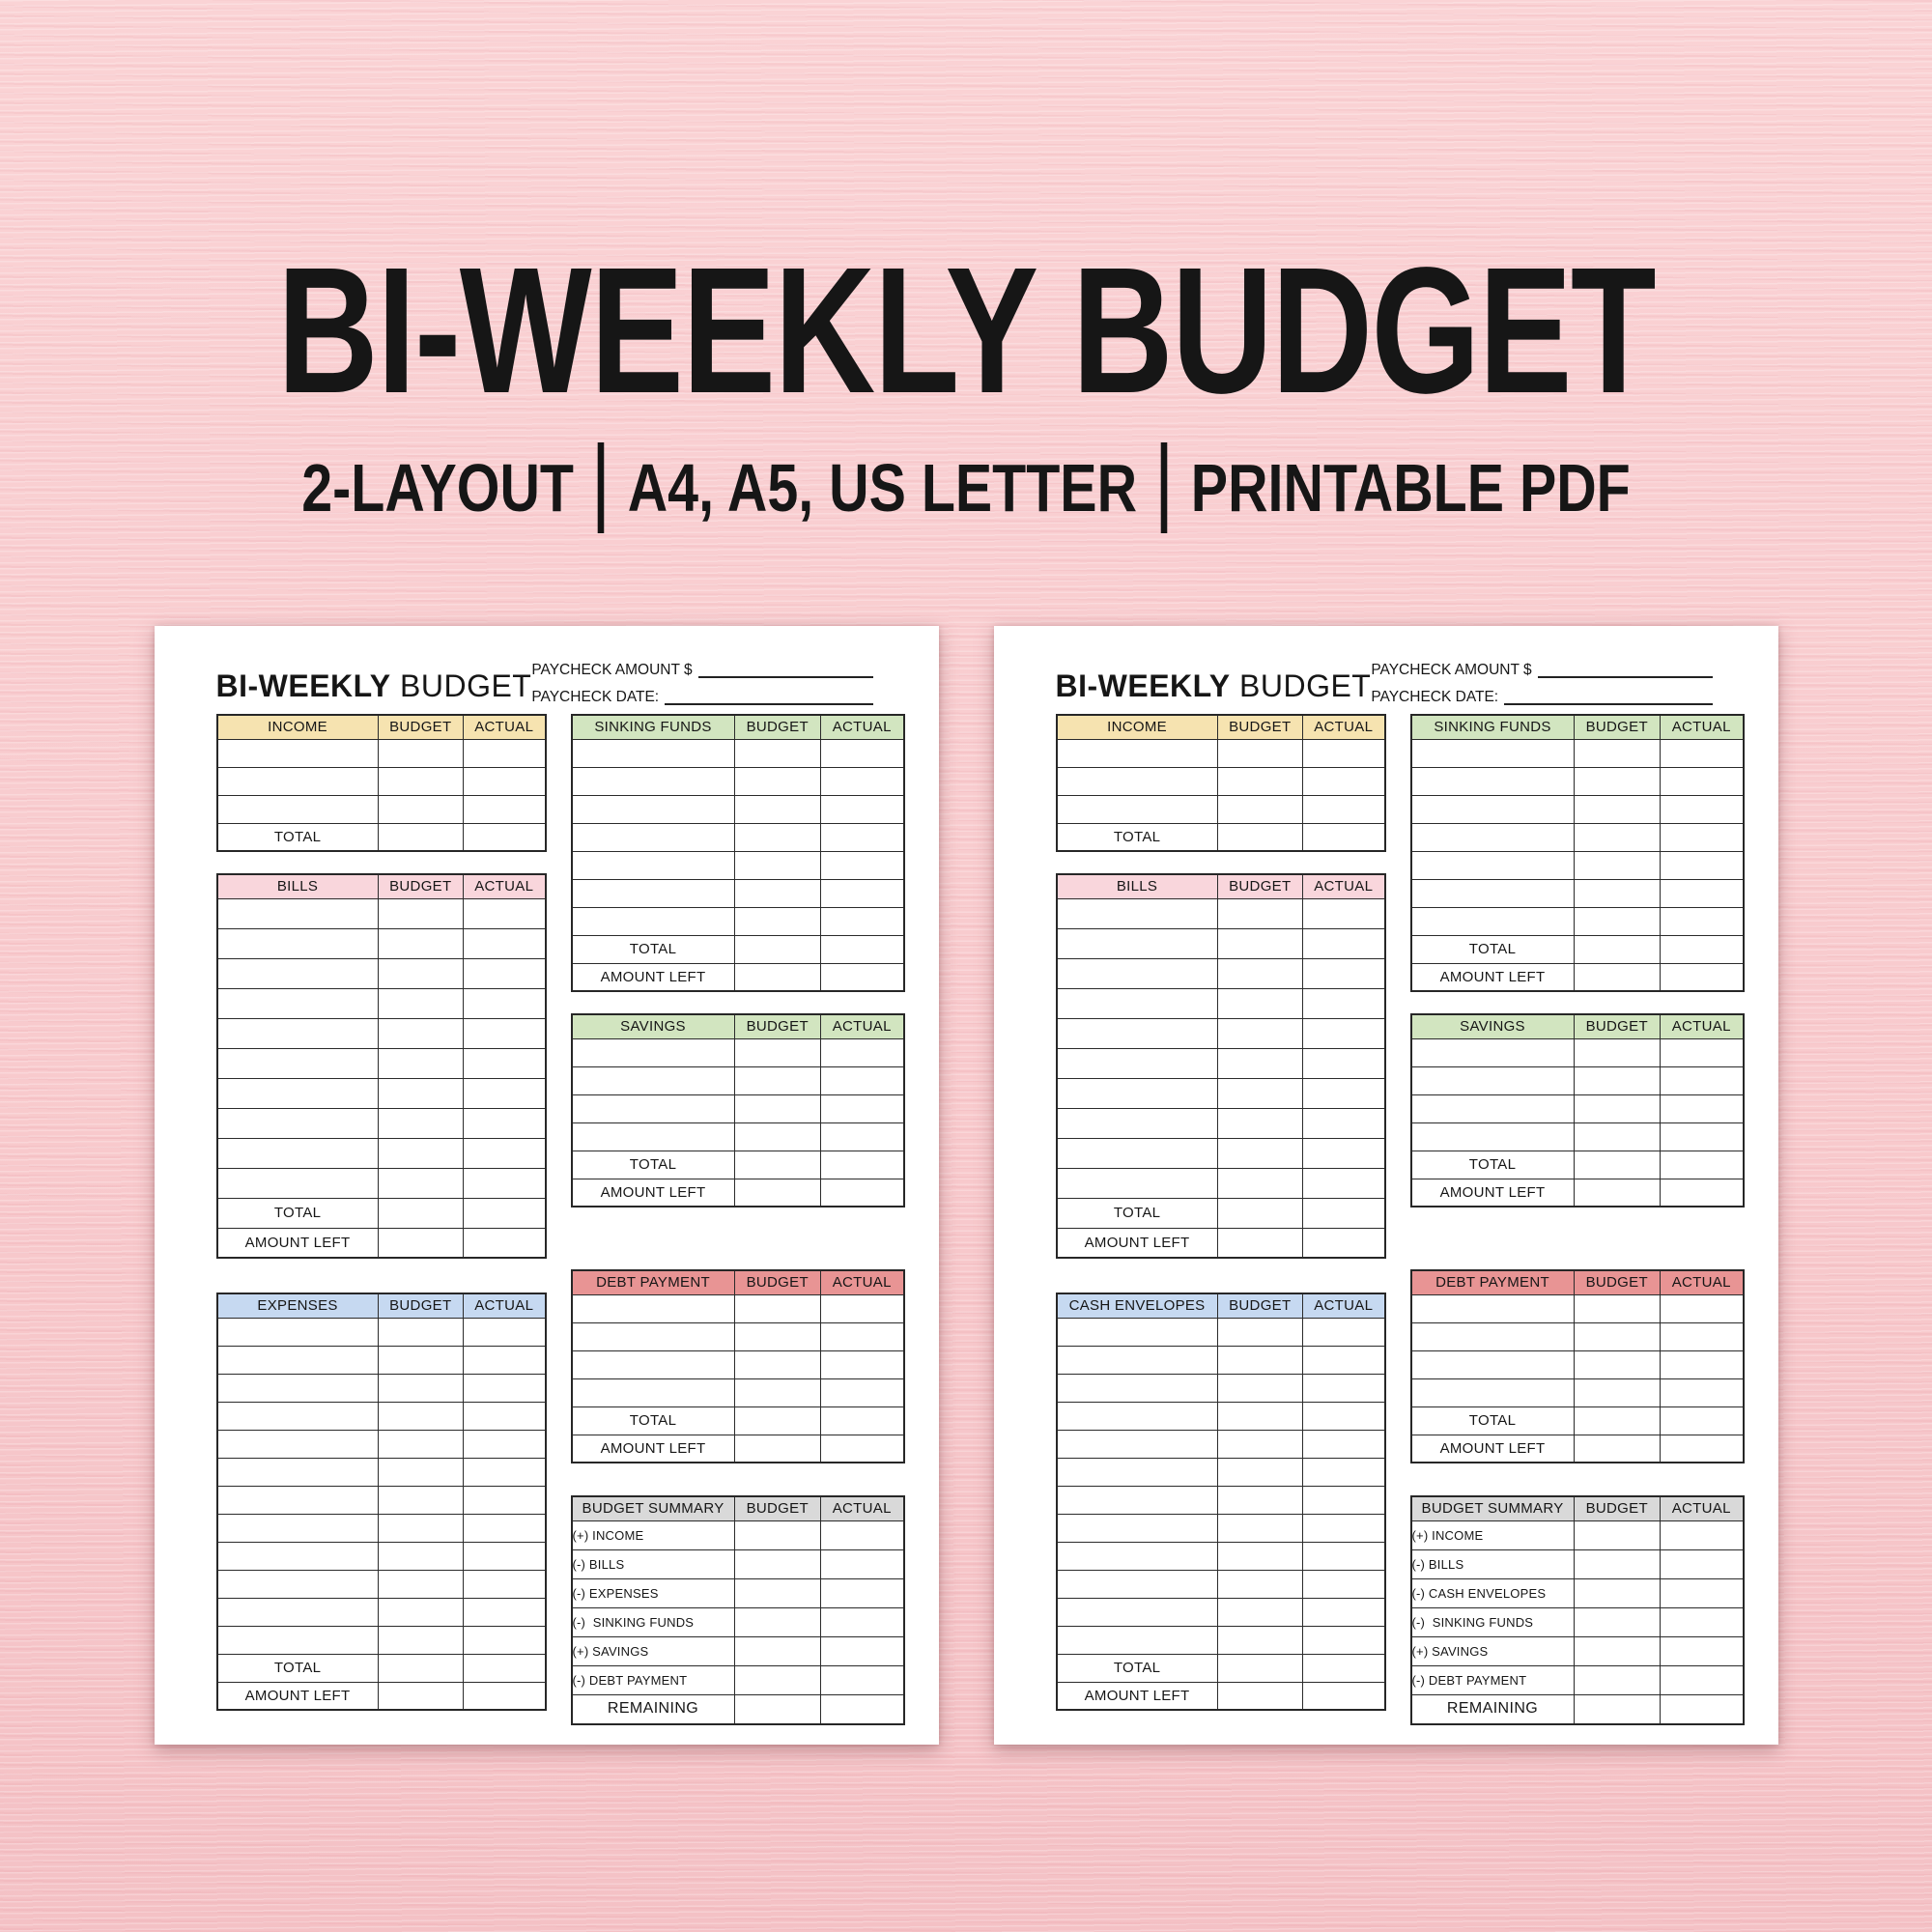 This screenshot has width=1932, height=1932. Describe the element at coordinates (381, 1066) in the screenshot. I see `table-bills: BILLS BUDGET ACTUAL TOTAL AMOUNT LEFT` at that location.